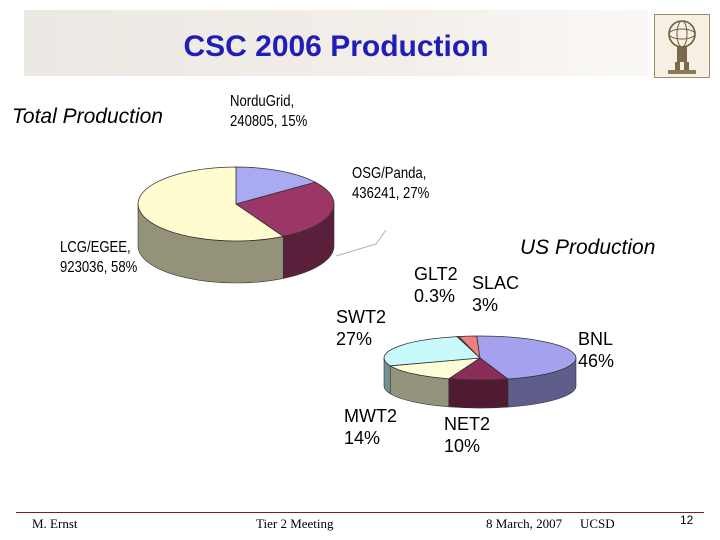  I want to click on us-label-mwt2: MWT2 14%, so click(370, 427).